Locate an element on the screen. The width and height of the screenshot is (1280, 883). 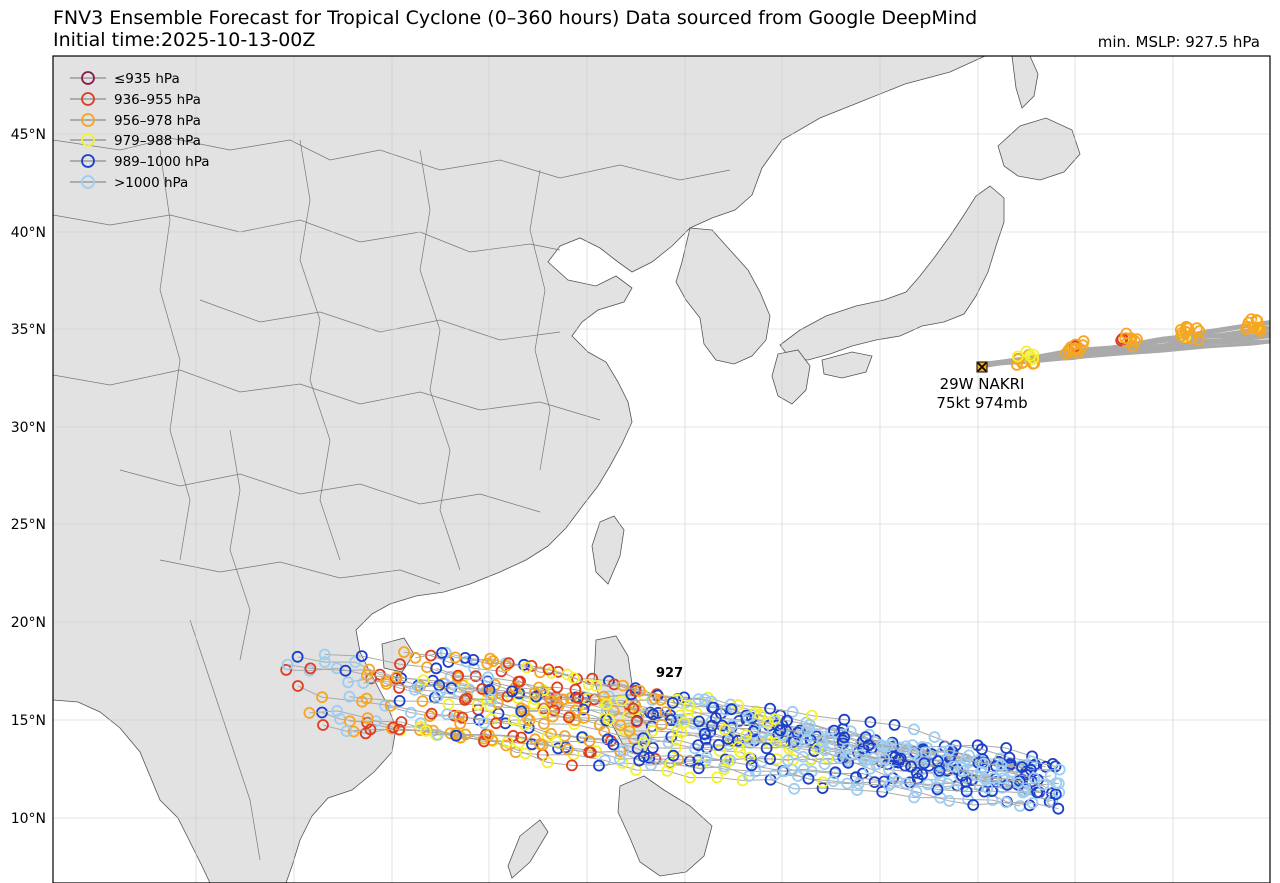
min-mslp-label: min. MSLP: 927.5 hPa is located at coordinates (1178, 42).